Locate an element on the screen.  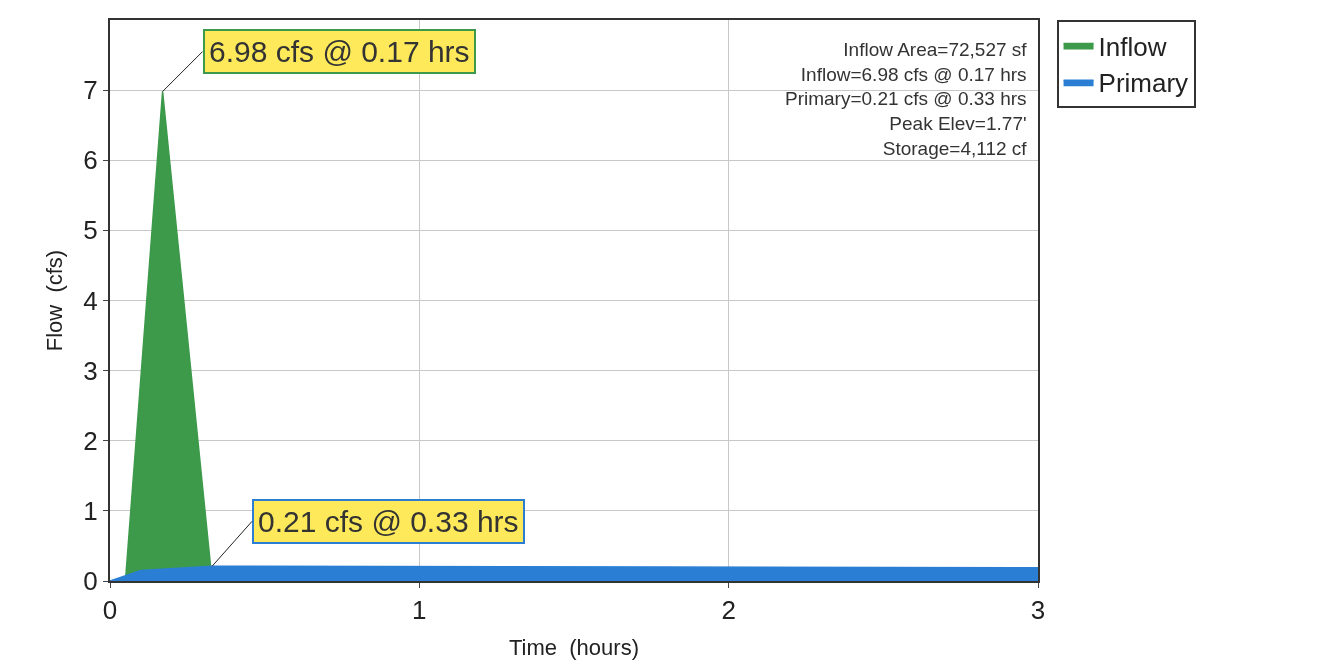
annotation: Storage=4,112 cf is located at coordinates (955, 148).